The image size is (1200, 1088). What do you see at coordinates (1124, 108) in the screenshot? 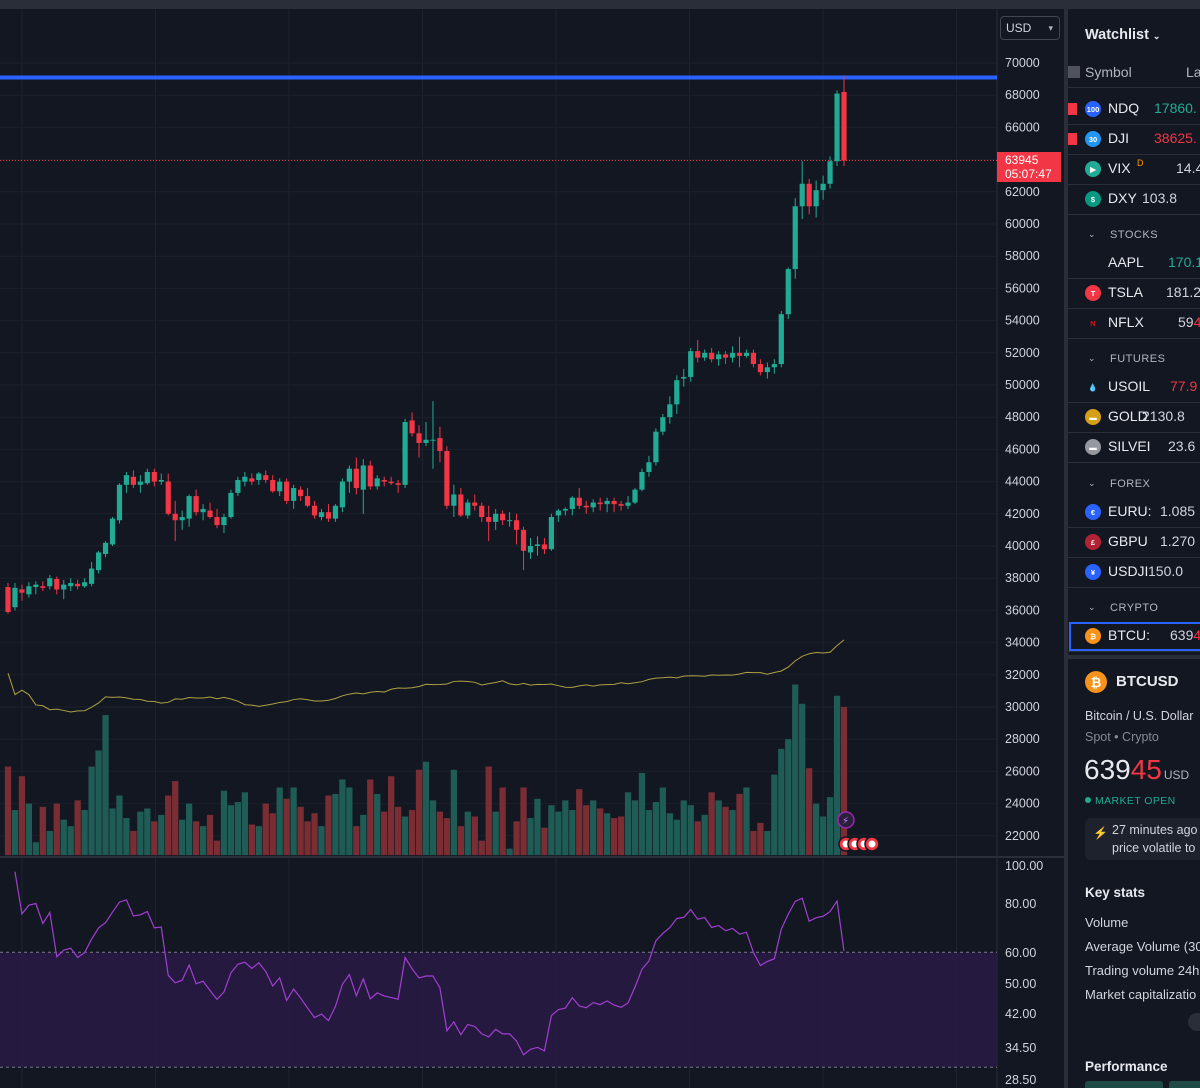
I see `row-symbol: NDQ` at bounding box center [1124, 108].